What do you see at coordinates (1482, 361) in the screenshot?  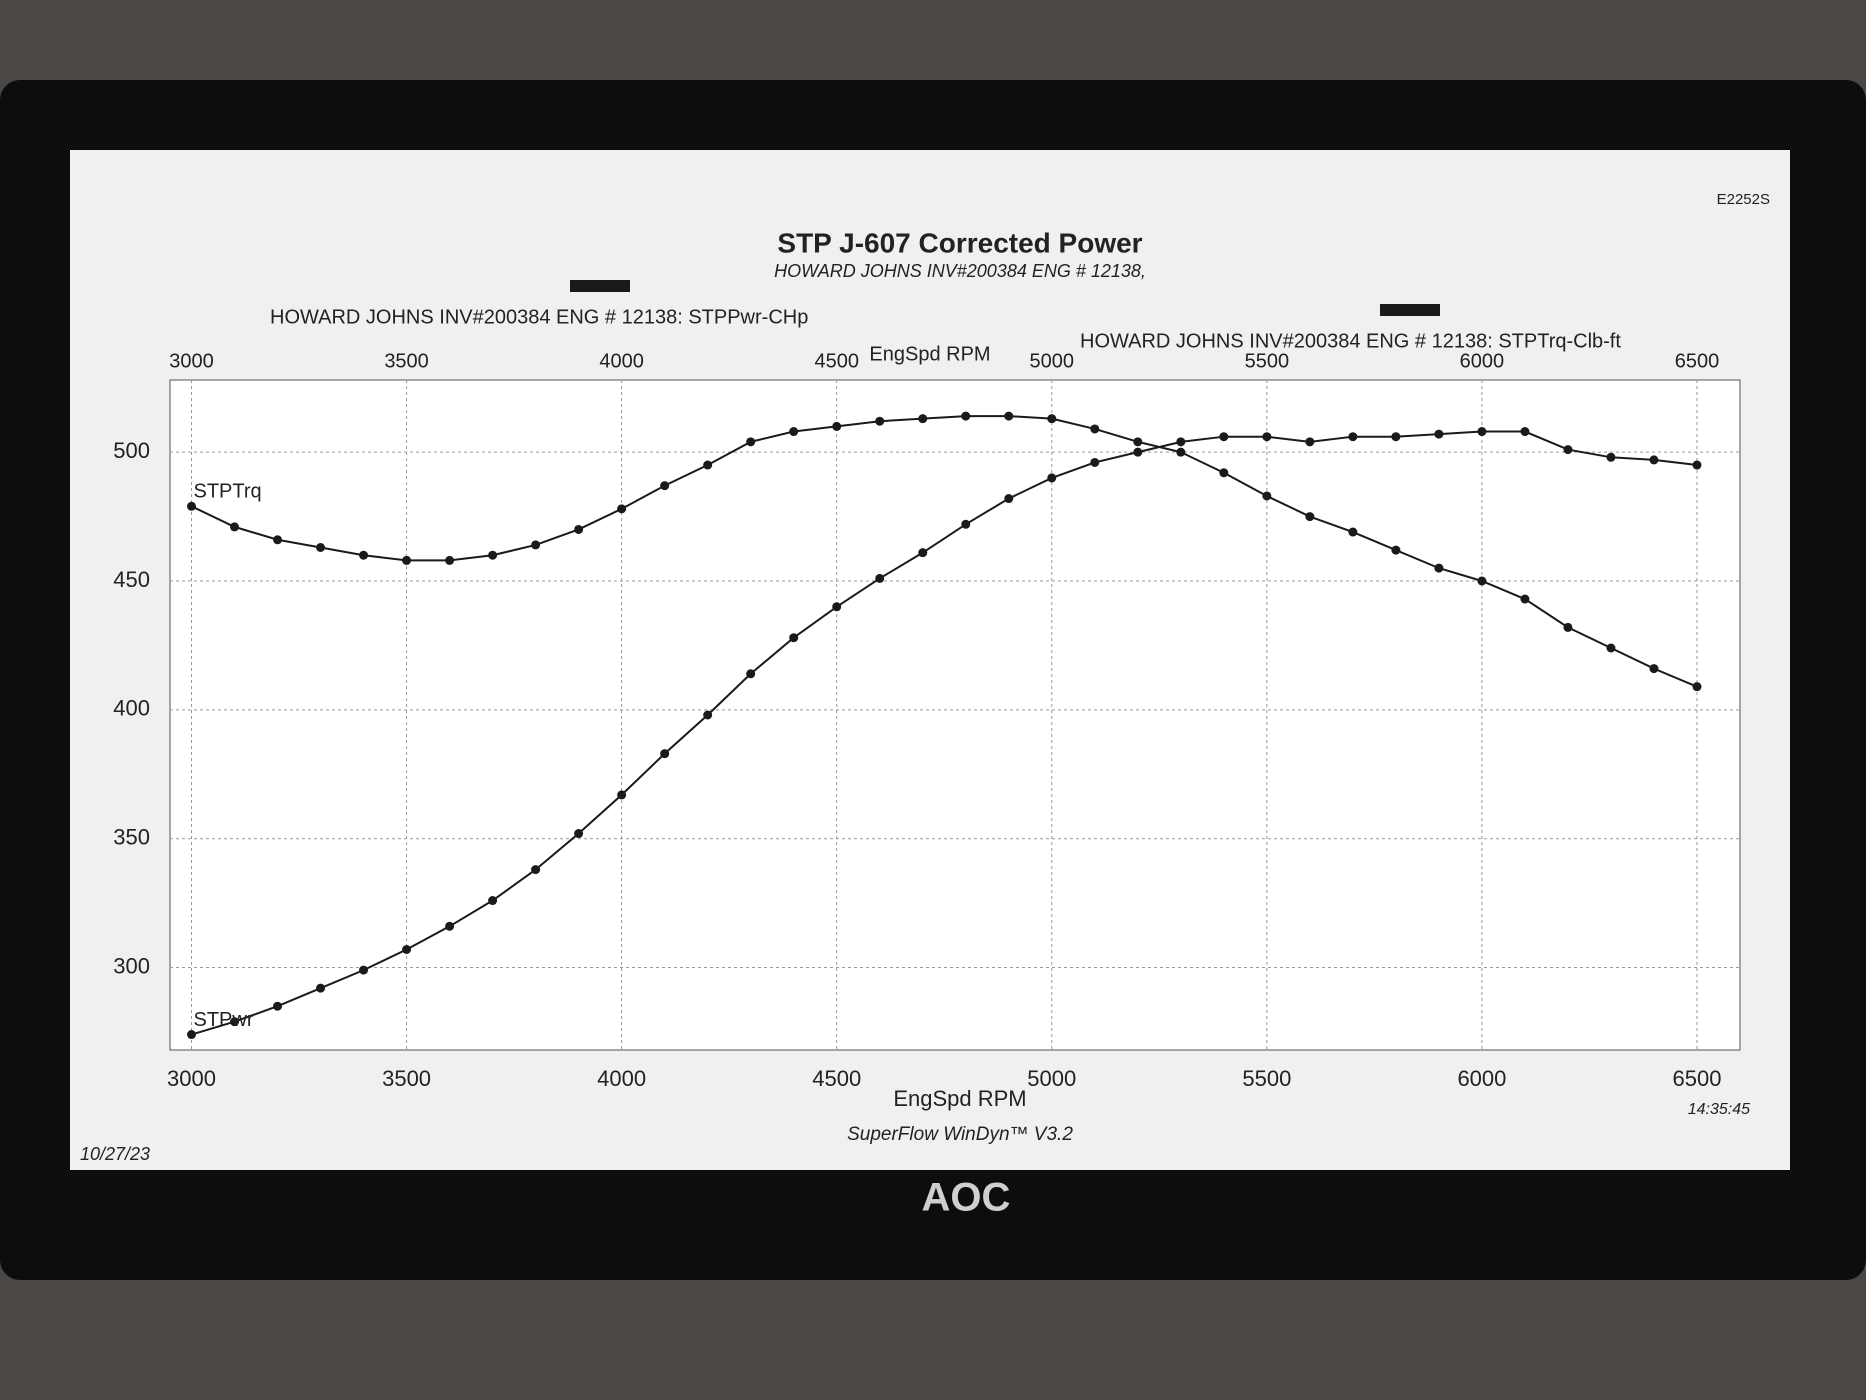 I see `x-tick-label-top: 6000` at bounding box center [1482, 361].